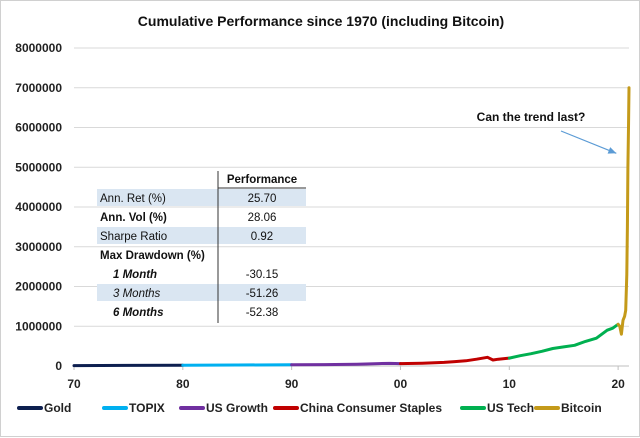 This screenshot has height=438, width=640. I want to click on series-line-us-growth, so click(346, 363).